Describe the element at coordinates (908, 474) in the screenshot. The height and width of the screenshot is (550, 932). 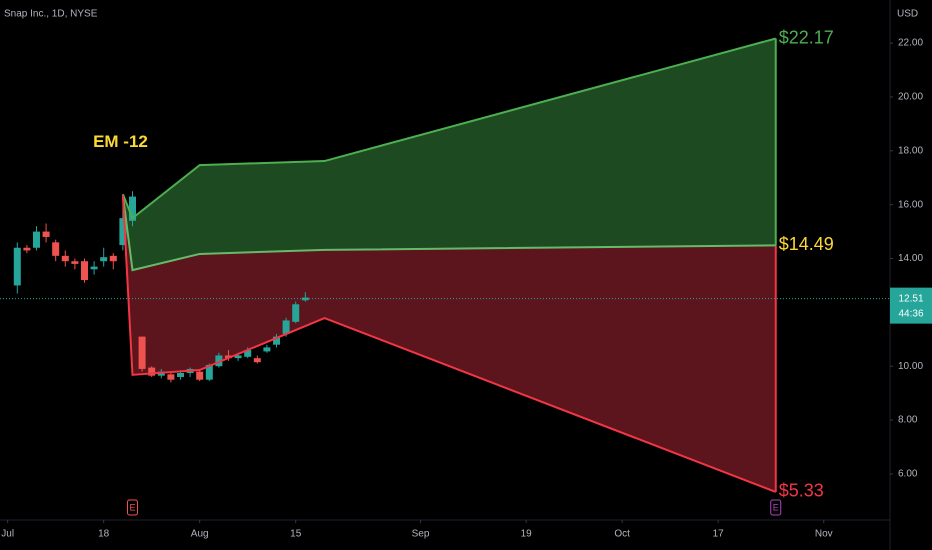
I see `y-tick-label: 6.00` at that location.